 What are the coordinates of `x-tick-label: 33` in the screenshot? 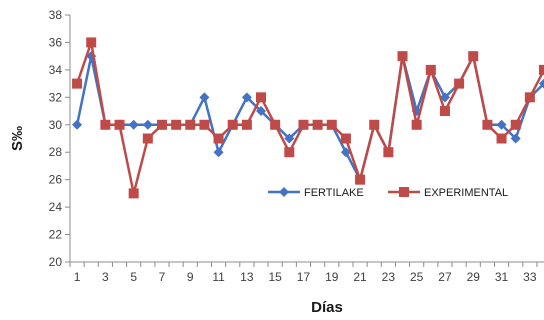 It's located at (530, 277).